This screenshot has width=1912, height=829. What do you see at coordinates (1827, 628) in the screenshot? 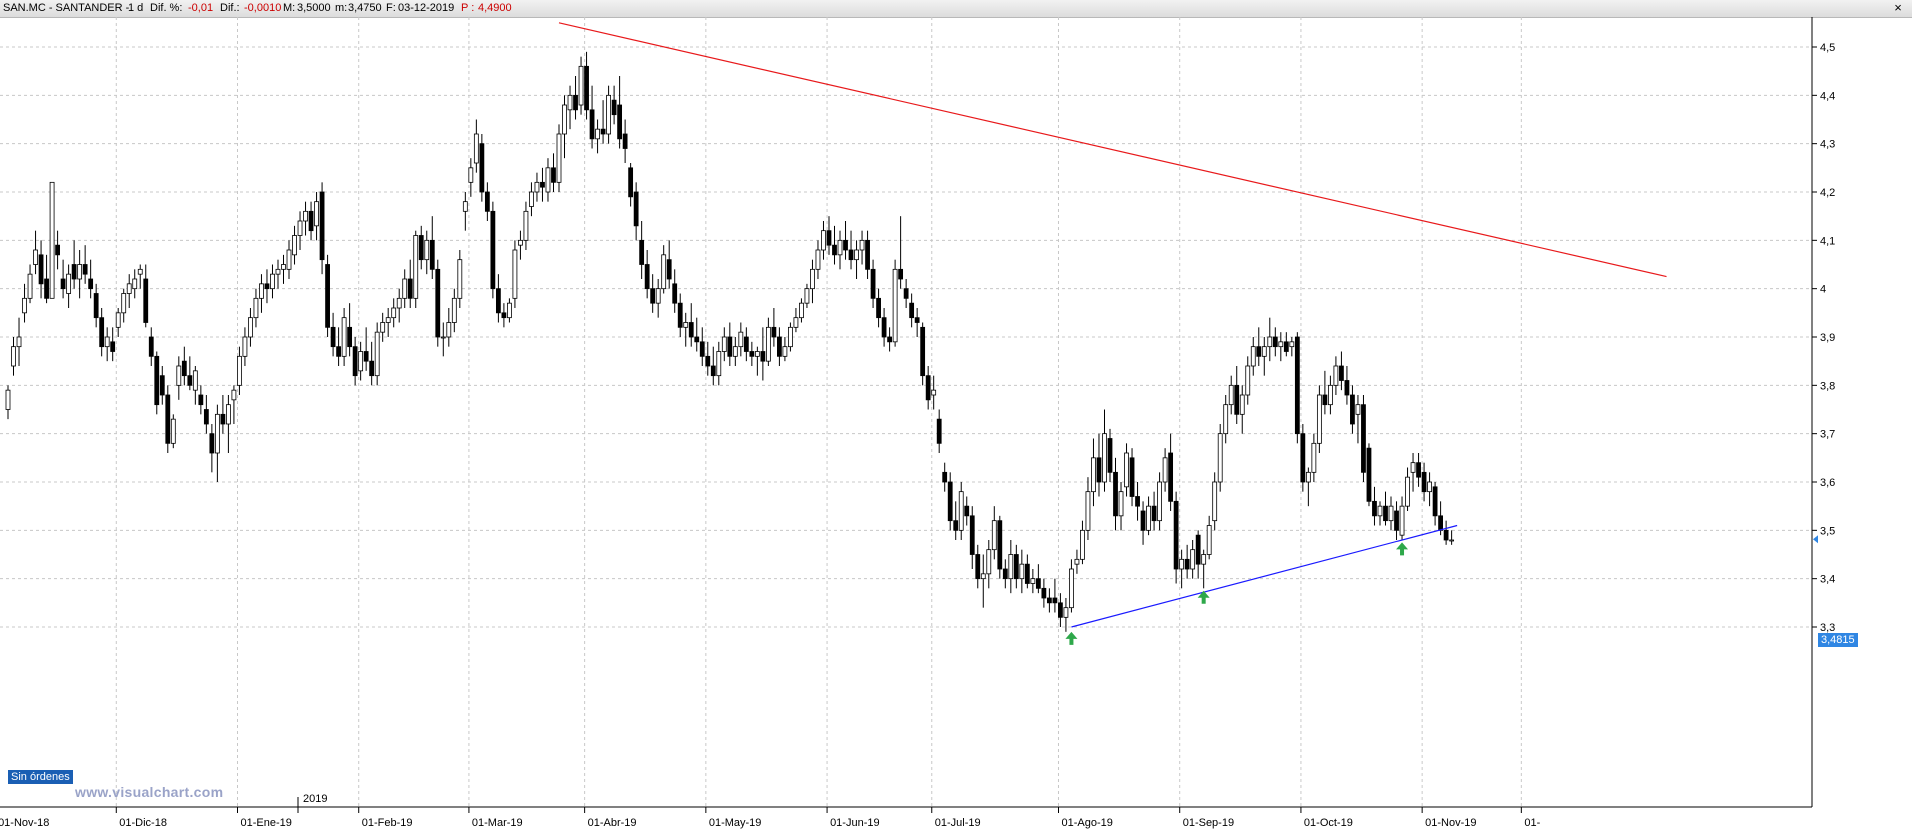
I see `y-tick-label: 3,3` at bounding box center [1827, 628].